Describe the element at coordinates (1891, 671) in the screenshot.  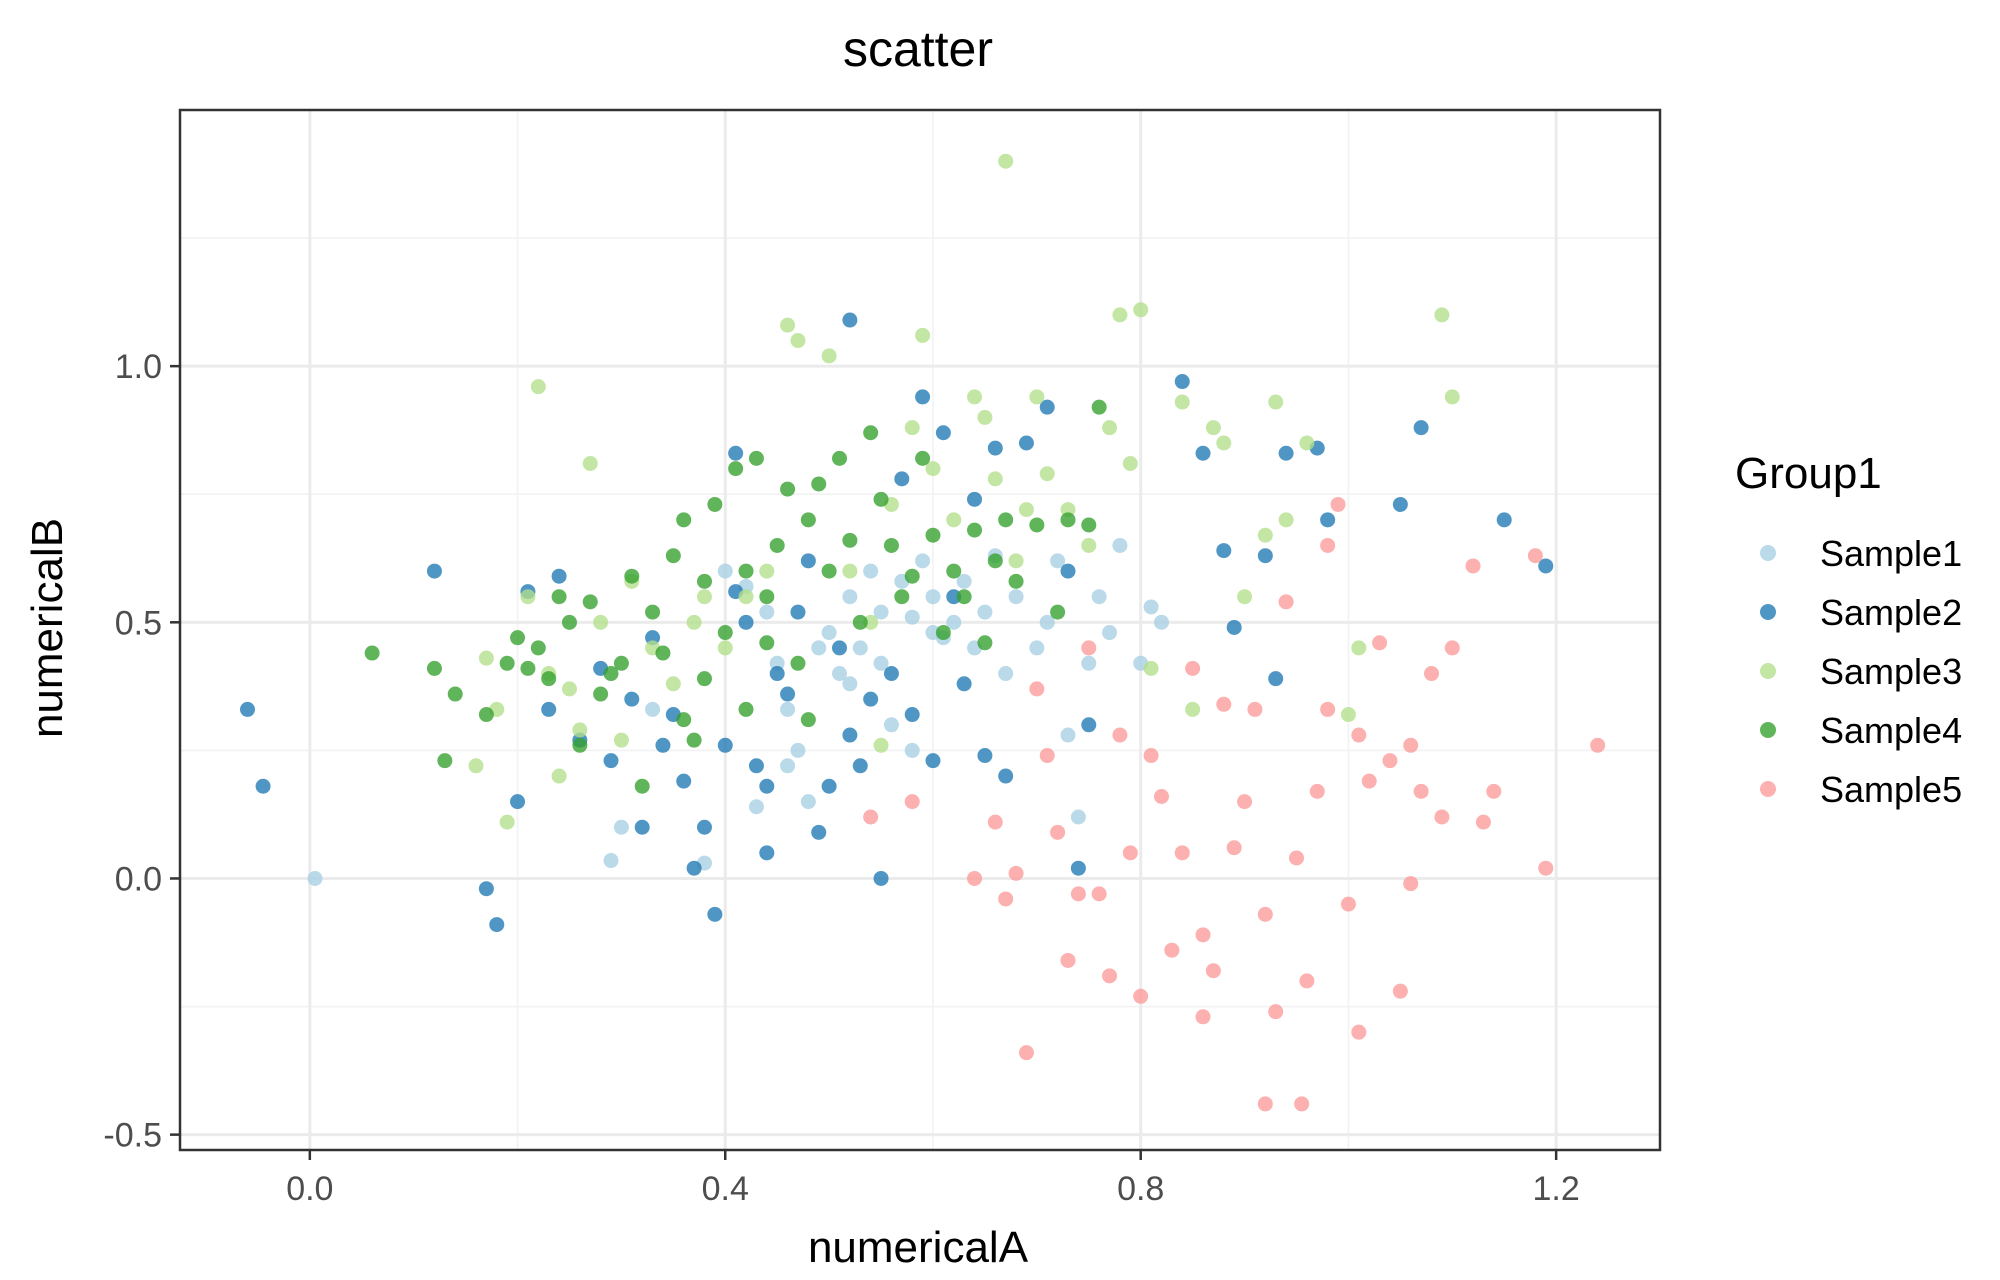
I see `legend-label: Sample3` at that location.